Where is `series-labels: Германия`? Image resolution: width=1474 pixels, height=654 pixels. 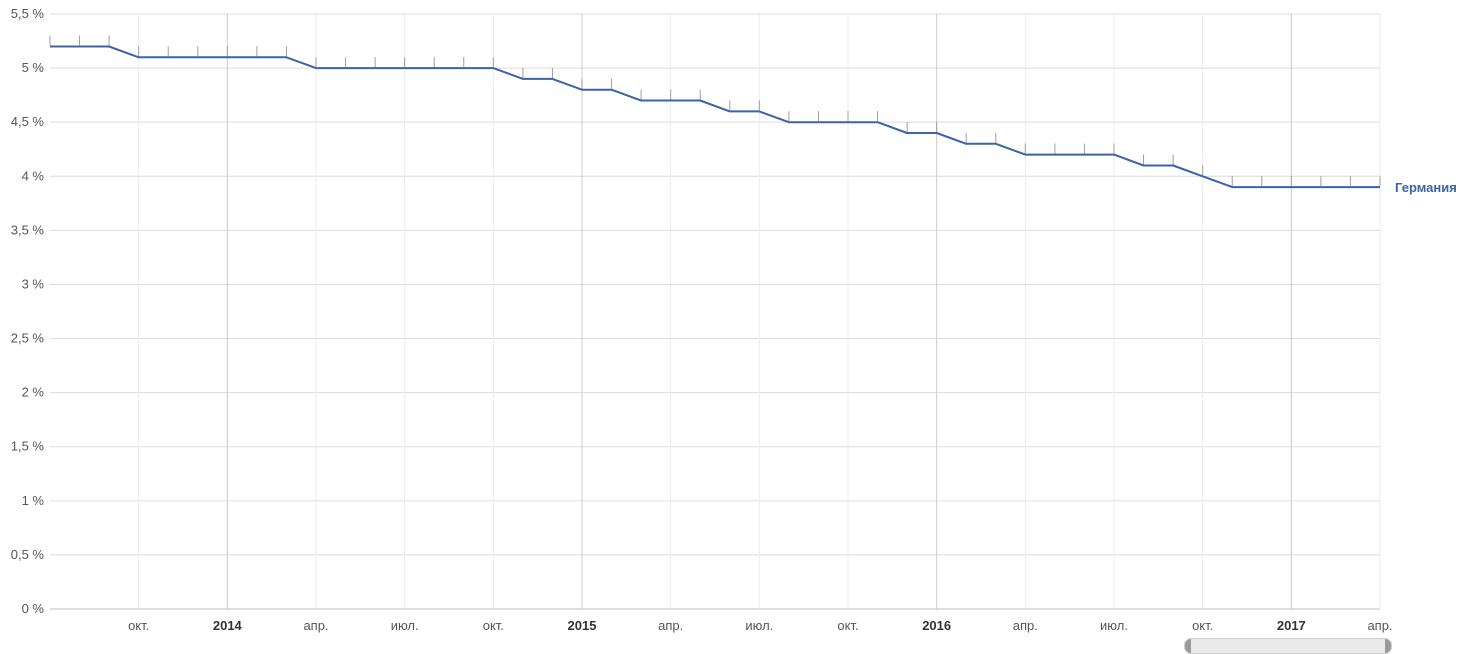 series-labels: Германия is located at coordinates (1426, 187).